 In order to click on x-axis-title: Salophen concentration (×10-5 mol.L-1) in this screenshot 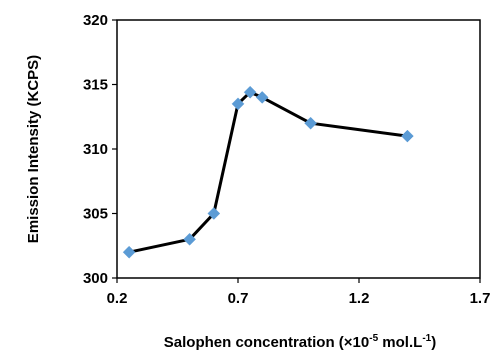, I will do `click(300, 342)`.